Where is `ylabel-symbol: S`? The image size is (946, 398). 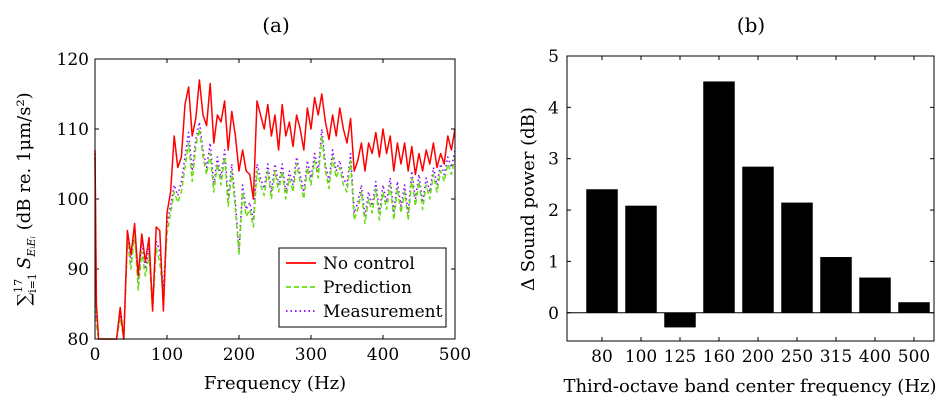
ylabel-symbol: S is located at coordinates (24, 263).